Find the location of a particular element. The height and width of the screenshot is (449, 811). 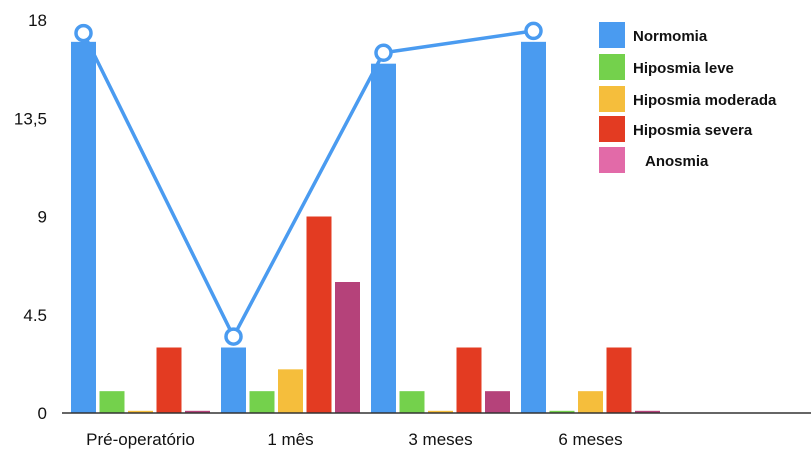

legend-label: Hiposmia moderada is located at coordinates (705, 100).